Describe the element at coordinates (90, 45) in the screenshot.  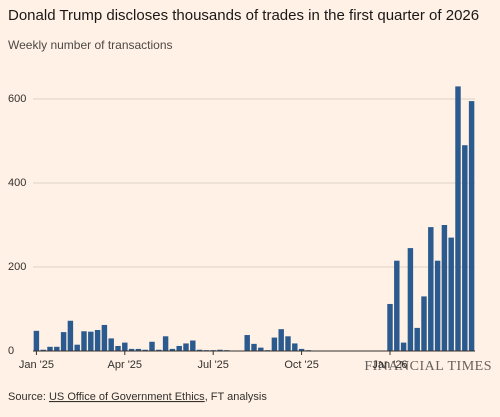
I see `chart-subtitle: Weekly number of transactions` at that location.